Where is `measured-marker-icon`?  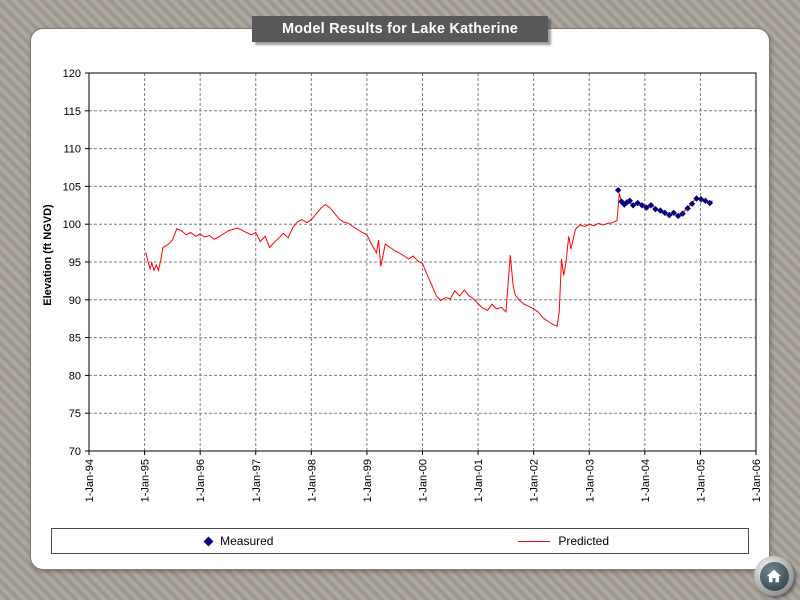
measured-marker-icon is located at coordinates (208, 541).